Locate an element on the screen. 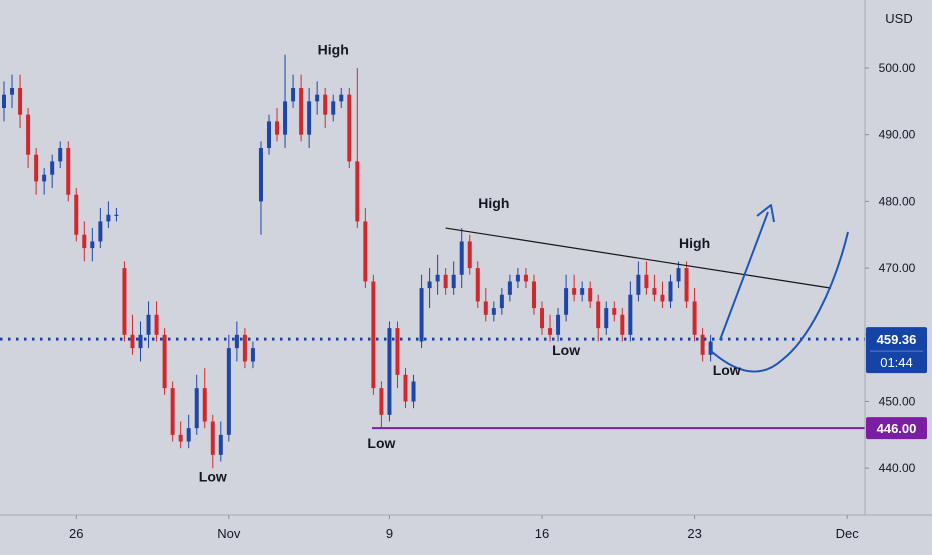 Image resolution: width=932 pixels, height=555 pixels. x-tick-label: 23 is located at coordinates (694, 533).